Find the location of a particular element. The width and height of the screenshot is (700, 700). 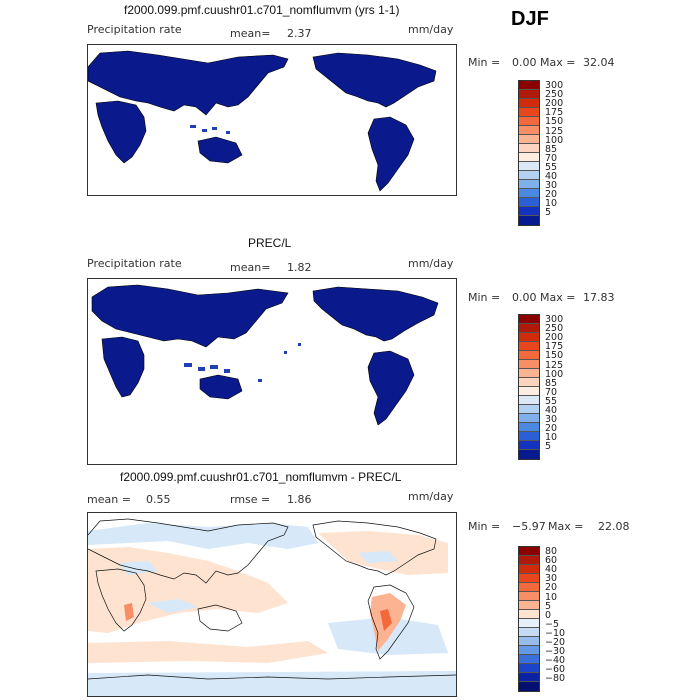

panel3-mean-value: 0.55 is located at coordinates (158, 499).